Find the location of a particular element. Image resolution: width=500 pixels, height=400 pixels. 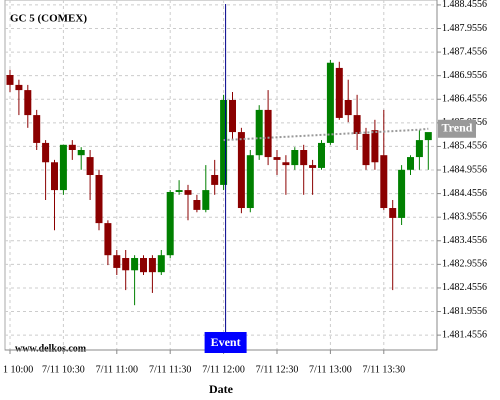

trend-label-box is located at coordinates (457, 128).